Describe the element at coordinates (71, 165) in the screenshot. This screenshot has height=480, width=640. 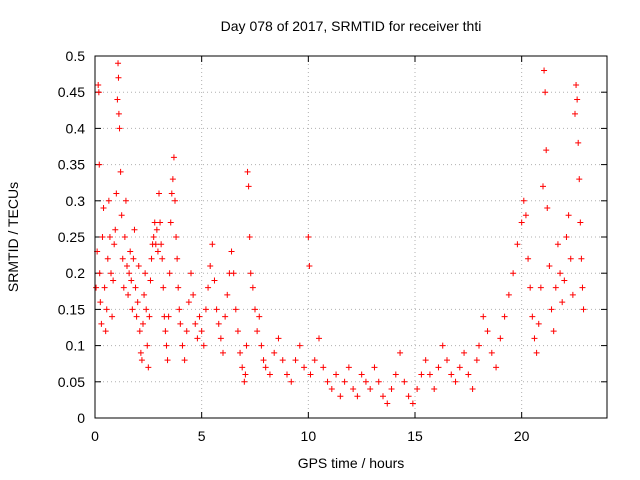
I see `y-tick-label: 0.35` at that location.